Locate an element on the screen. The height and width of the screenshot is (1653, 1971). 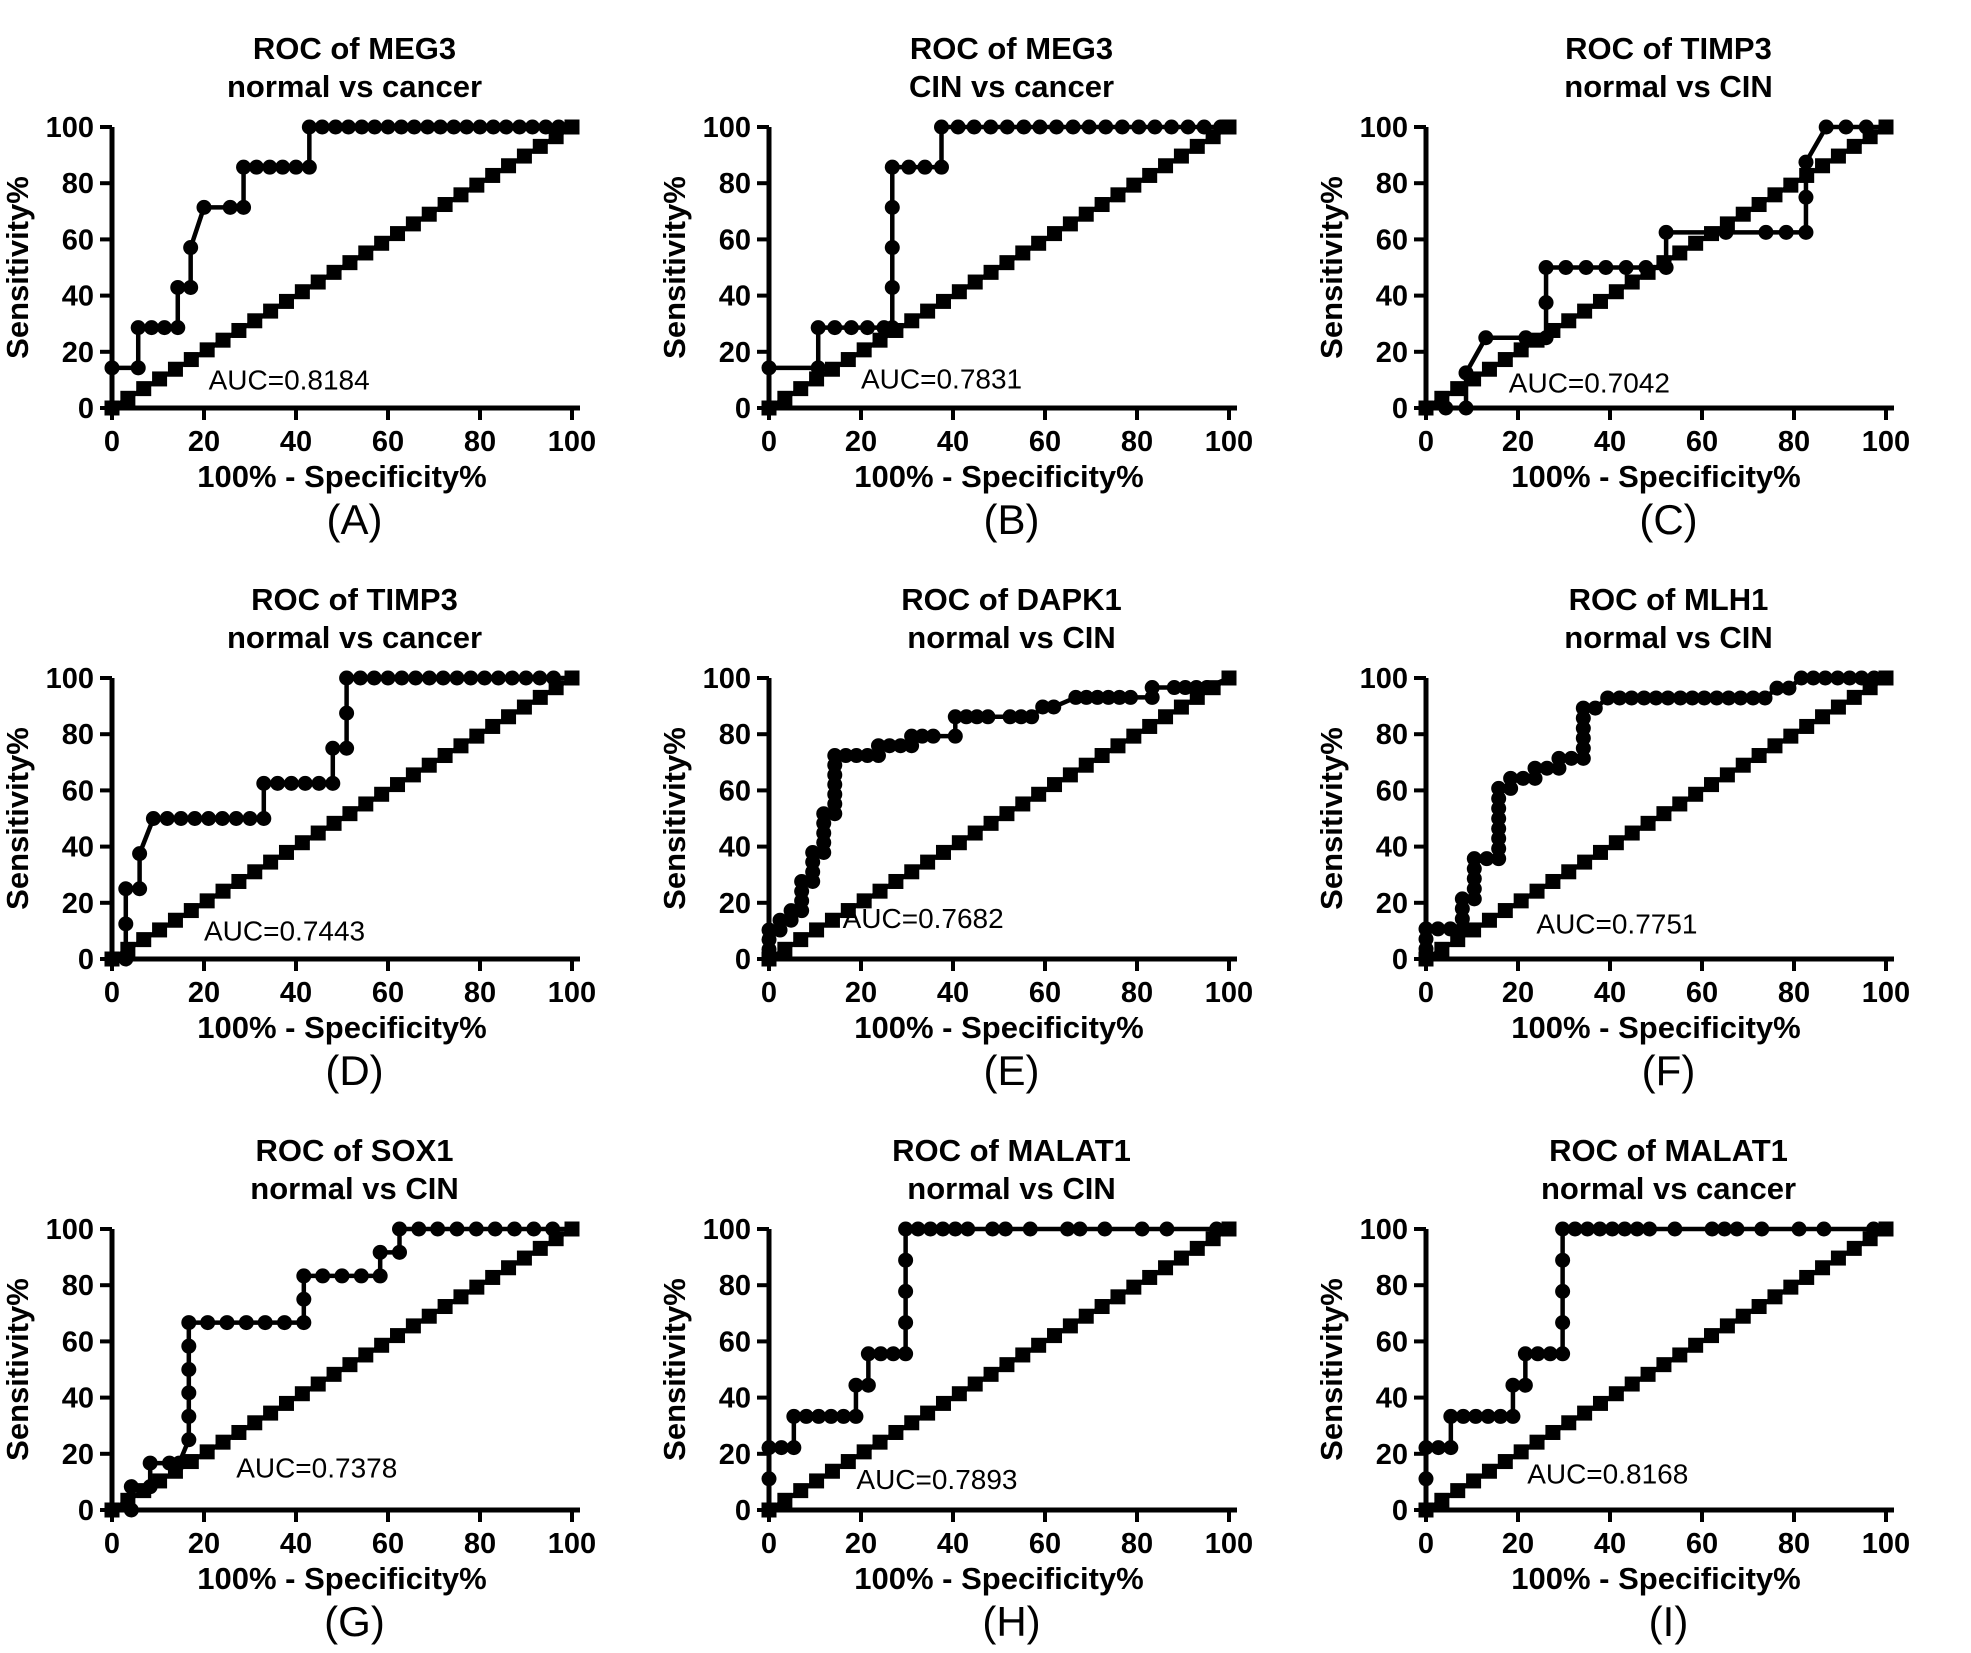
chart-title: ROC of TIMP3 normal vs CIN is located at coordinates (1642, 57).